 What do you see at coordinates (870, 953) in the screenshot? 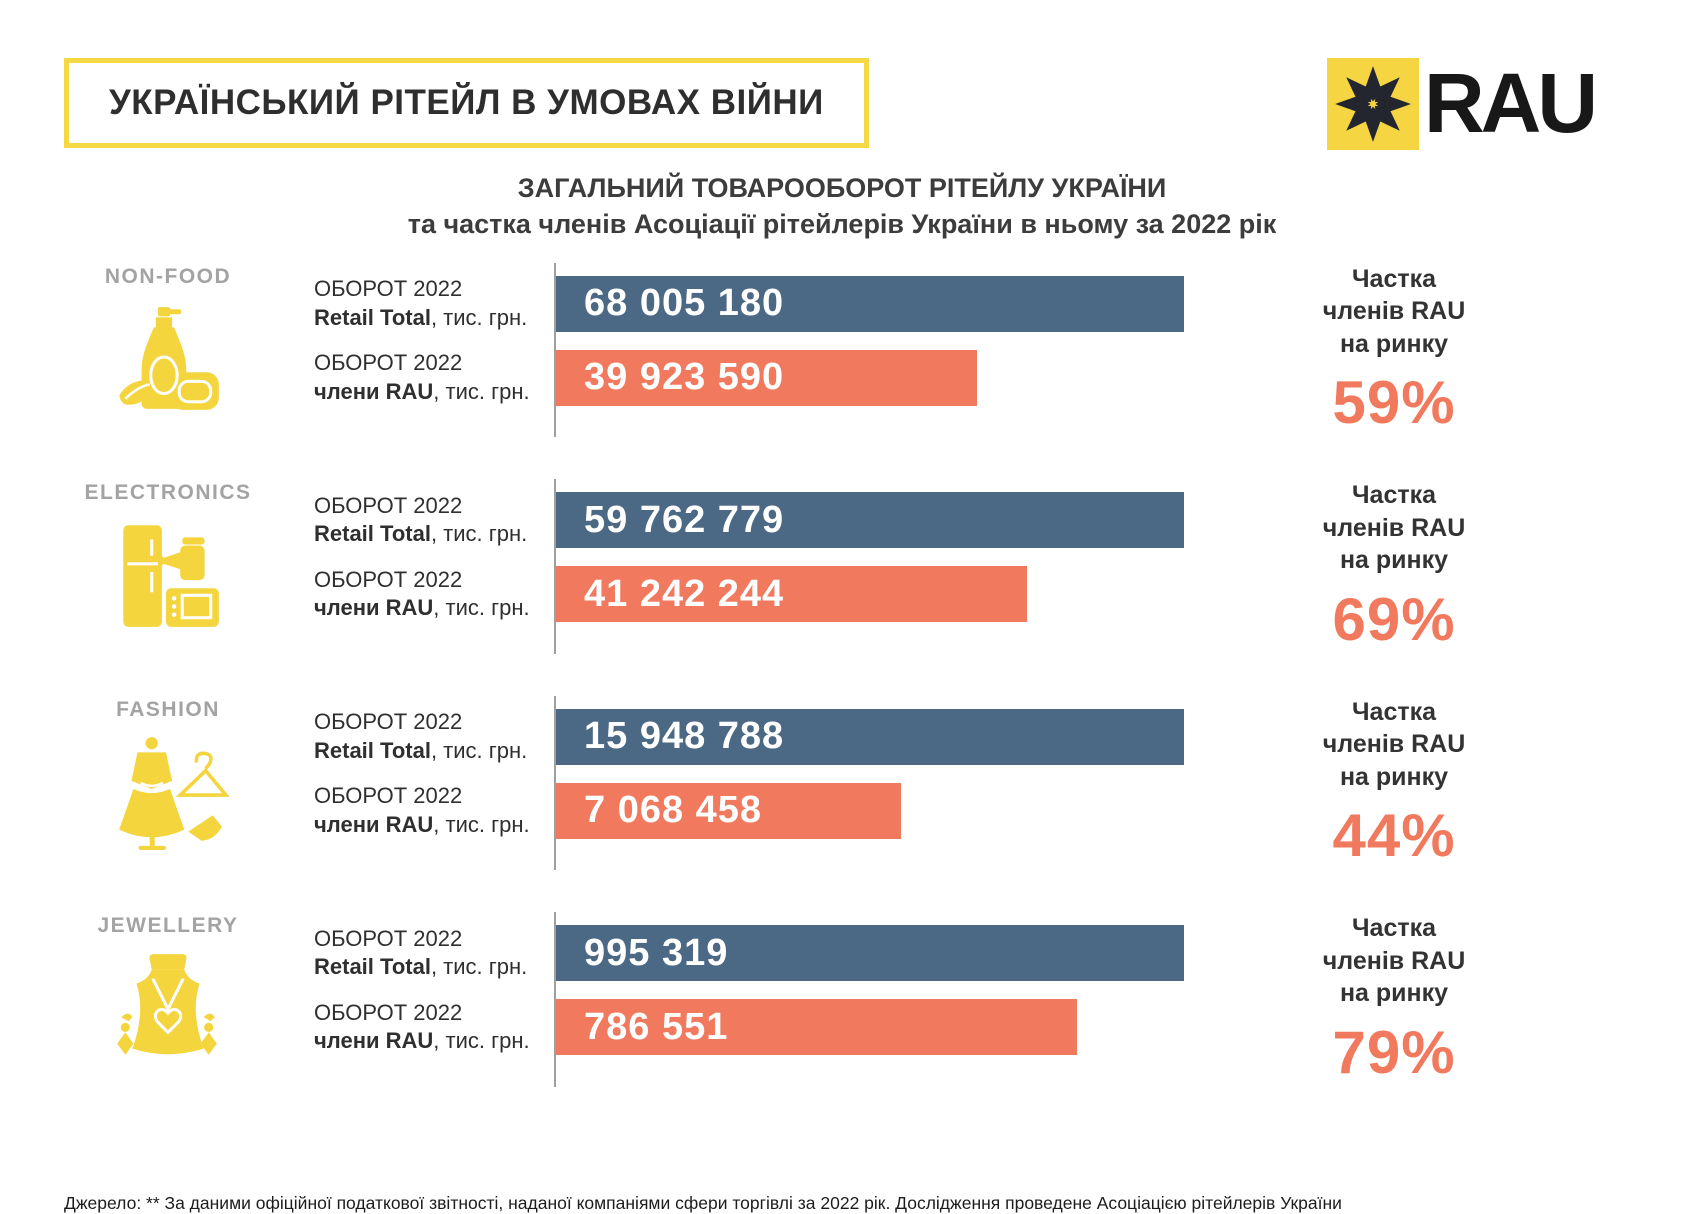
I see `total-bar: 995 319` at bounding box center [870, 953].